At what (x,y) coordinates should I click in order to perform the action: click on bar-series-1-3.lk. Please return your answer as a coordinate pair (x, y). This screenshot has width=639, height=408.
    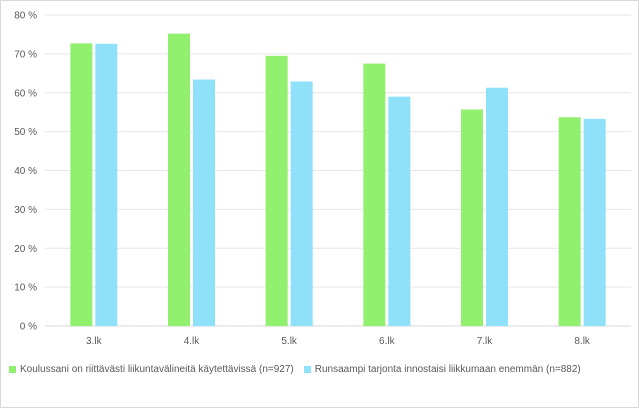
    Looking at the image, I should click on (81, 184).